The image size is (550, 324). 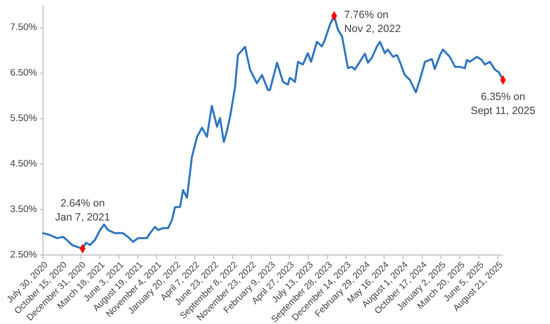 What do you see at coordinates (503, 104) in the screenshot?
I see `annotation: 6.35% on Sept 11, 2025` at bounding box center [503, 104].